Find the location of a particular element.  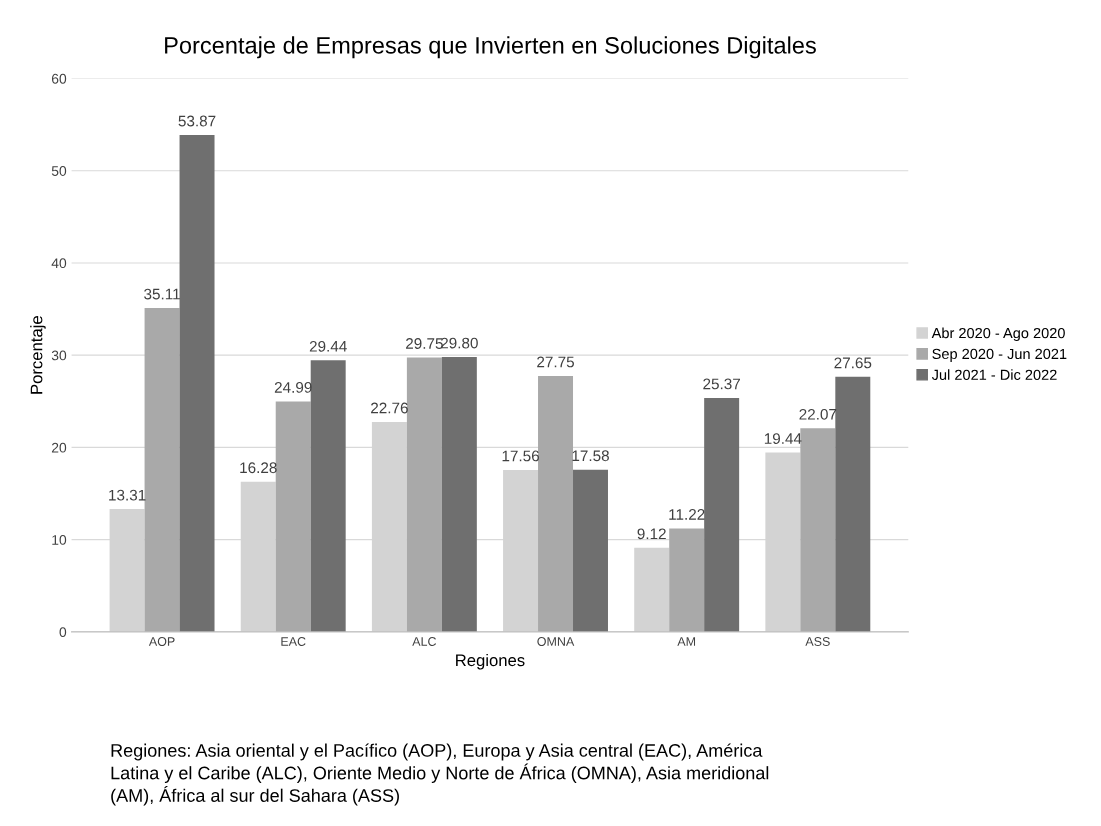

data-label: 9.12 is located at coordinates (651, 534).